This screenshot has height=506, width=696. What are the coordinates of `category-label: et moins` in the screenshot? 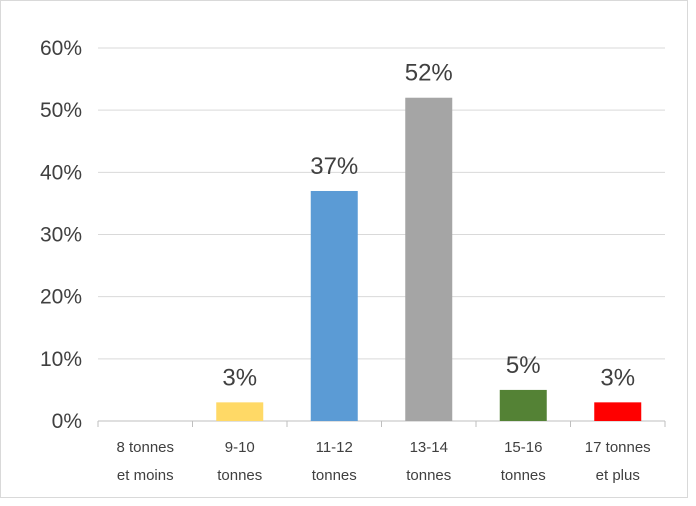 It's located at (145, 475).